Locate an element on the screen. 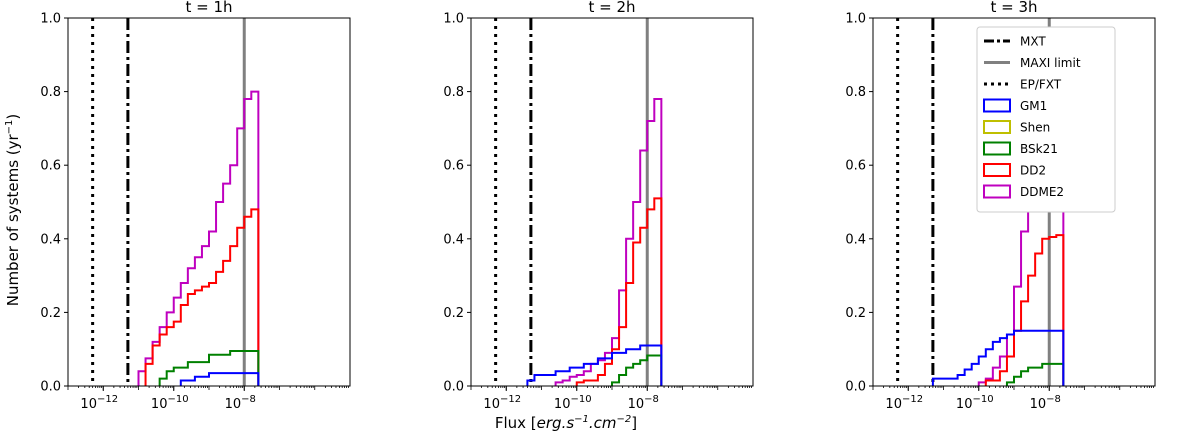 The height and width of the screenshot is (434, 1200). y-axis-label: Number of systems (yr−1) is located at coordinates (13, 210).